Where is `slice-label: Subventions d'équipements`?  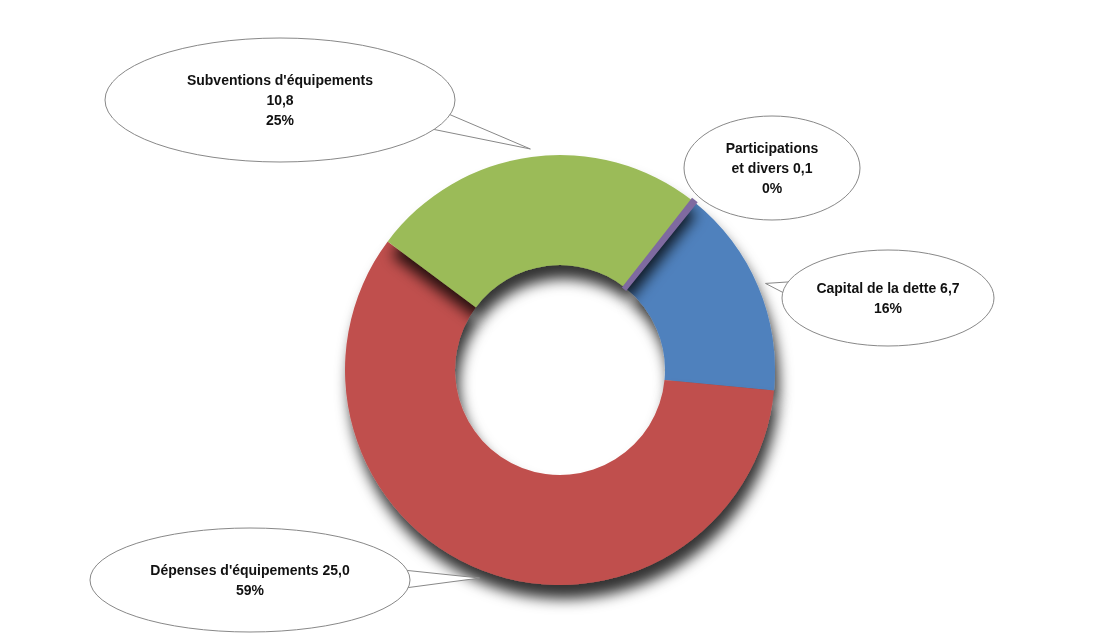
slice-label: Subventions d'équipements is located at coordinates (280, 80).